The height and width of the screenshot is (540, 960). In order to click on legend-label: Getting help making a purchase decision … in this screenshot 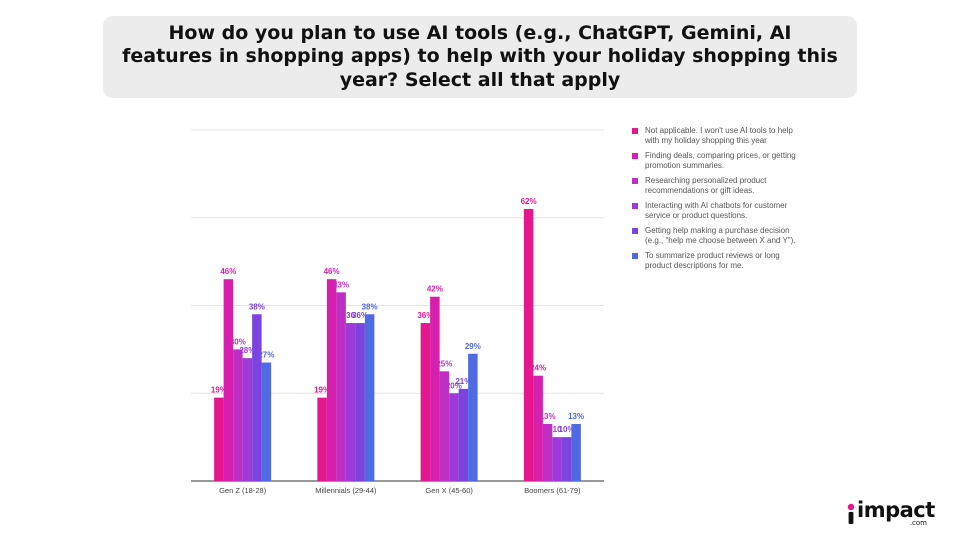, I will do `click(720, 235)`.